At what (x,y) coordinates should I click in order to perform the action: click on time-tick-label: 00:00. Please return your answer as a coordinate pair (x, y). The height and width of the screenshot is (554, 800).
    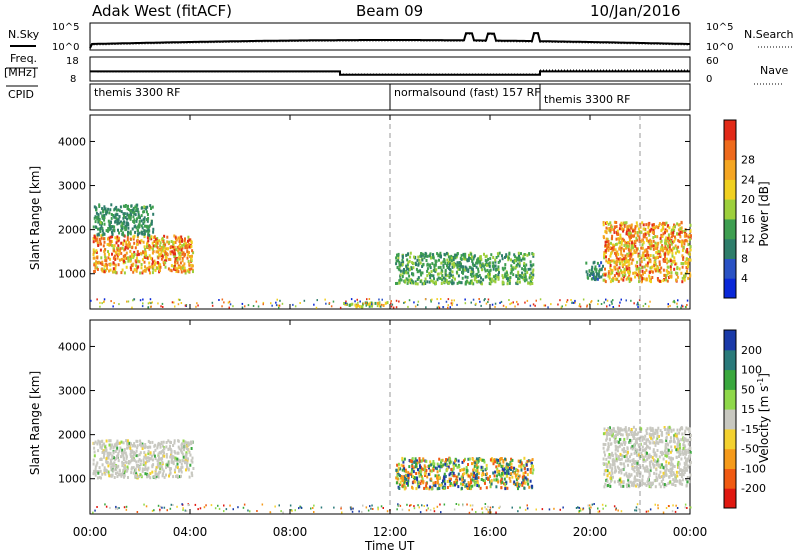
    Looking at the image, I should click on (690, 532).